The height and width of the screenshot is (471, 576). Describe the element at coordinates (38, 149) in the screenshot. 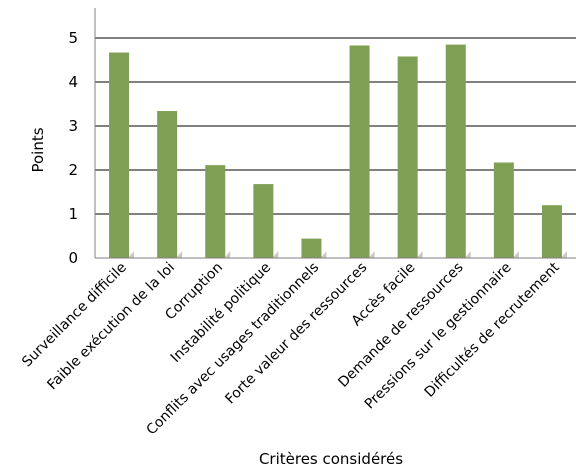

I see `y-axis-title: Points` at that location.